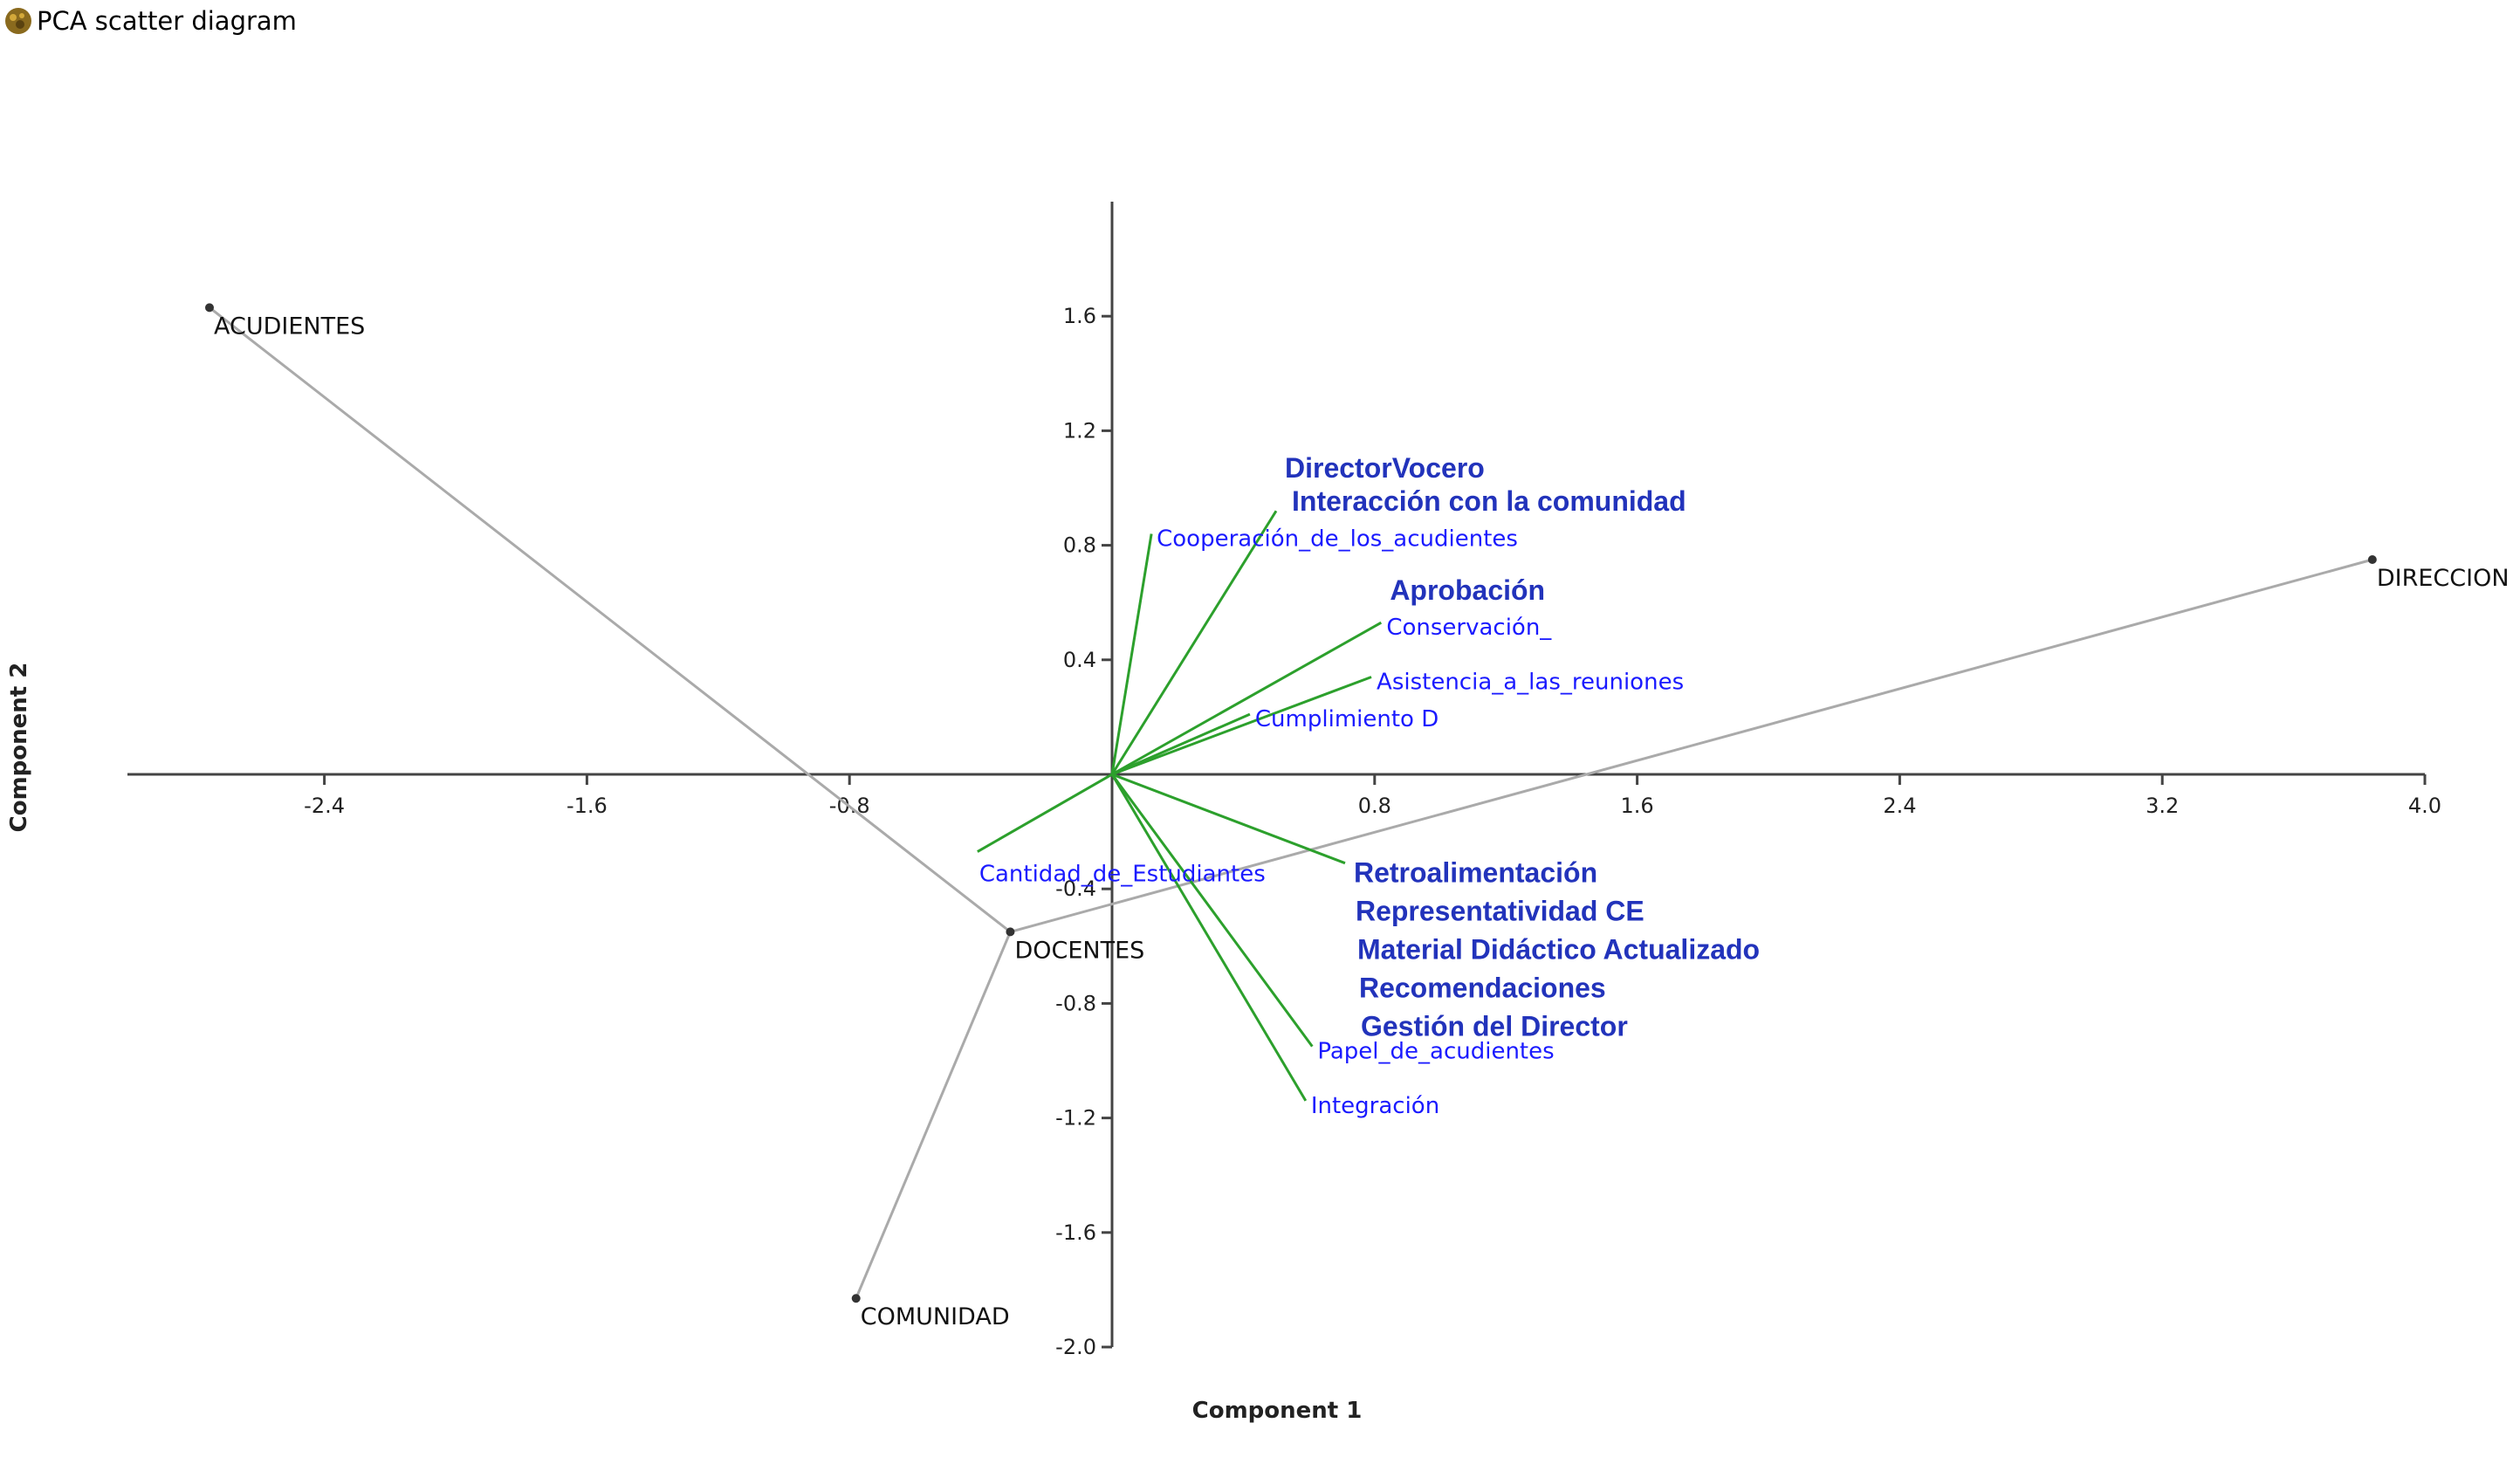  What do you see at coordinates (2443, 578) in the screenshot?
I see `point-label-direccion: DIRECCION` at bounding box center [2443, 578].